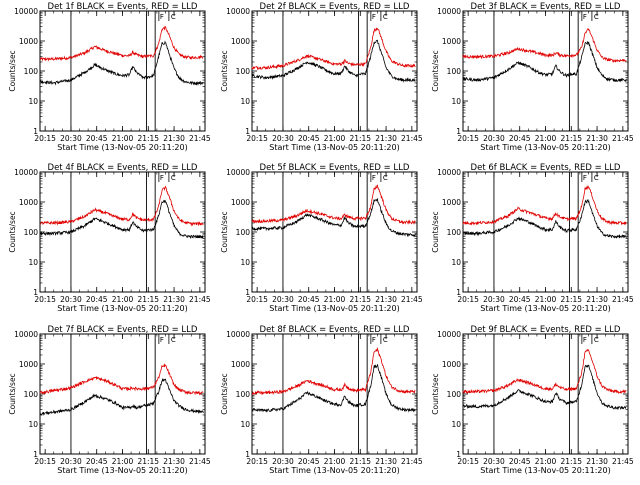  Describe the element at coordinates (335, 168) in the screenshot. I see `panel-title: Det 5f BLACK = Events, RED = LLD` at that location.